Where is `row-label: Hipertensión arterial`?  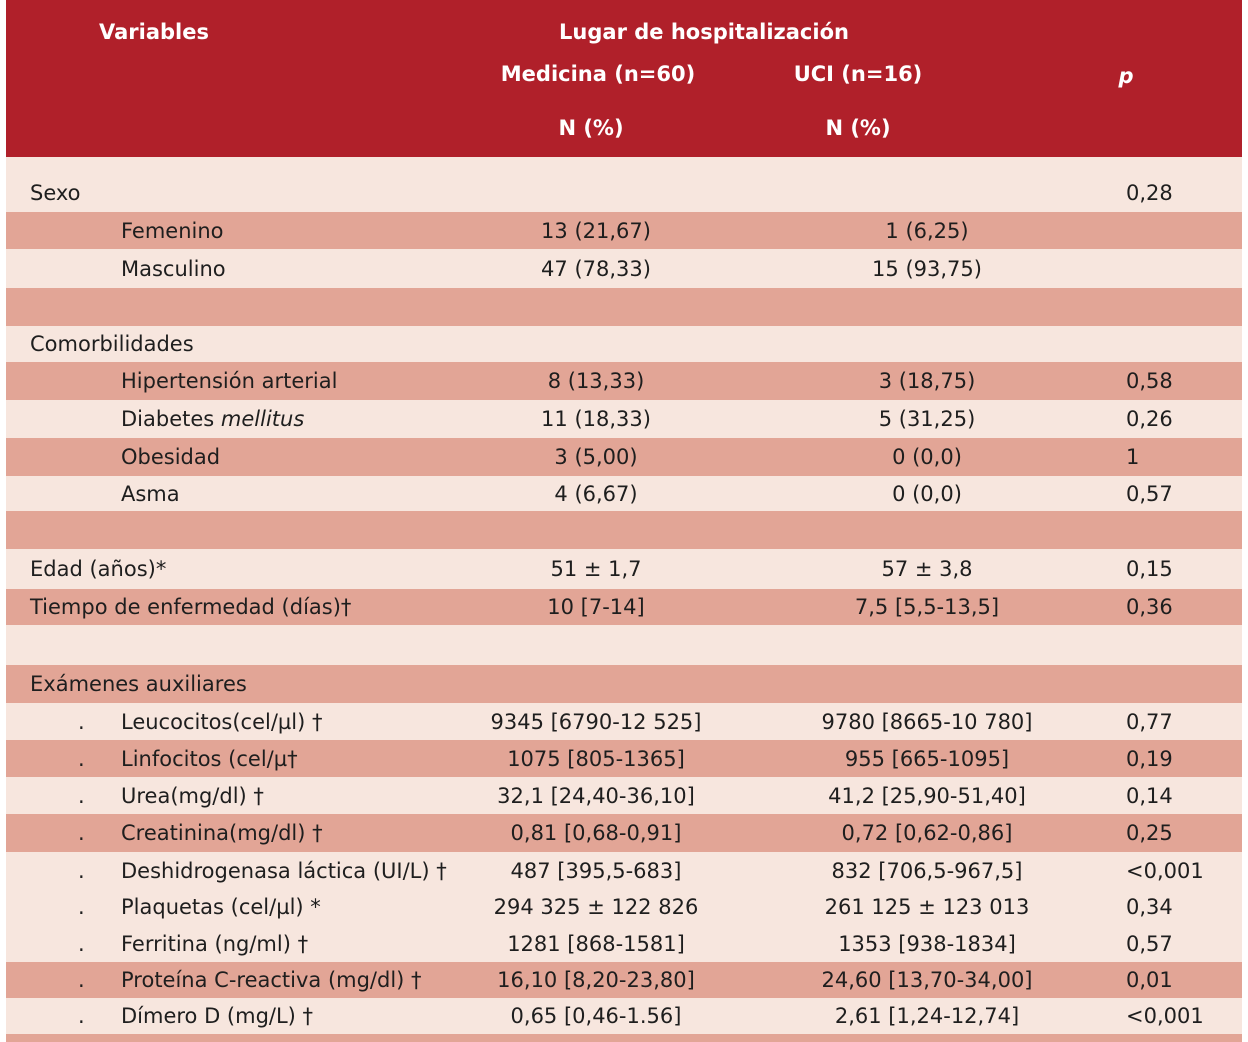
row-label: Hipertensión arterial is located at coordinates (229, 381).